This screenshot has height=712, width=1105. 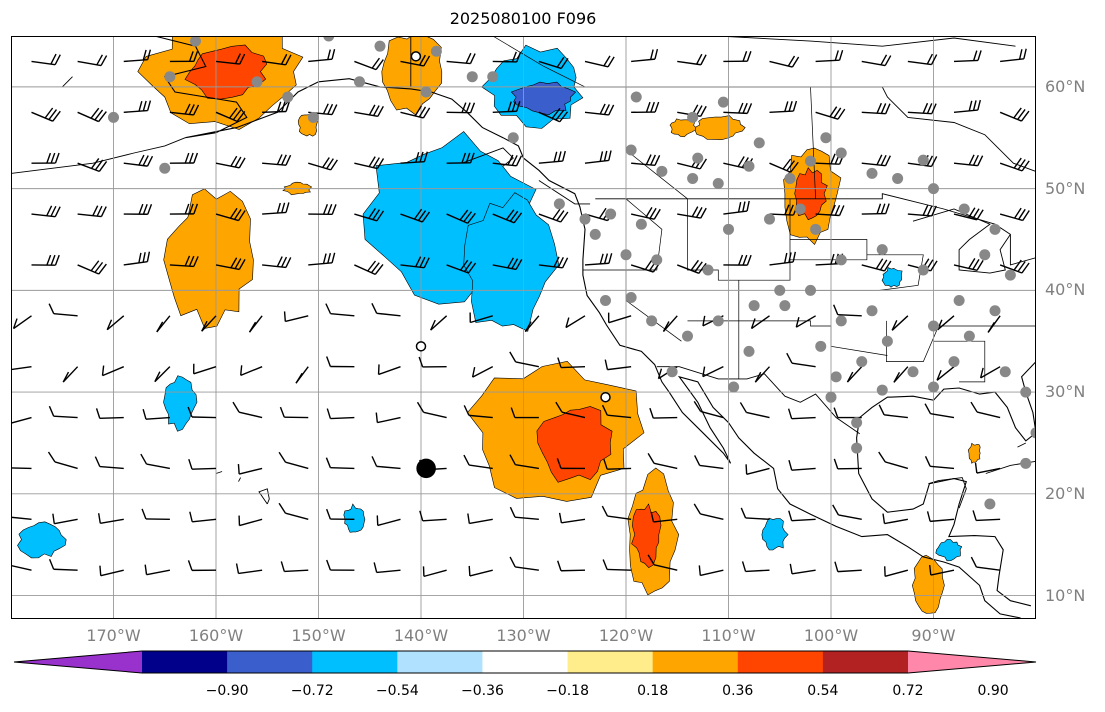 I want to click on open-marker, so click(x=605, y=397).